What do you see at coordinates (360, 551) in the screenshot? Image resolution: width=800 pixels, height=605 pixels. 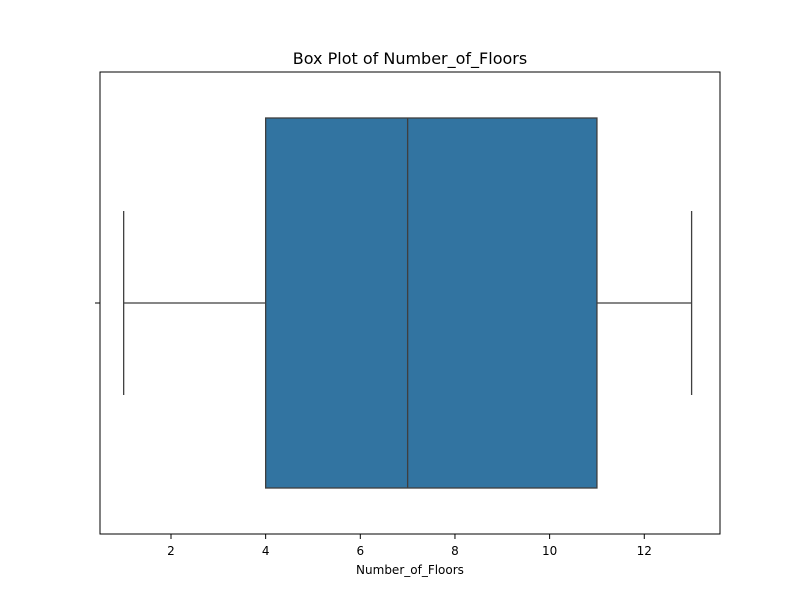 I see `x-tick-label: 6` at bounding box center [360, 551].